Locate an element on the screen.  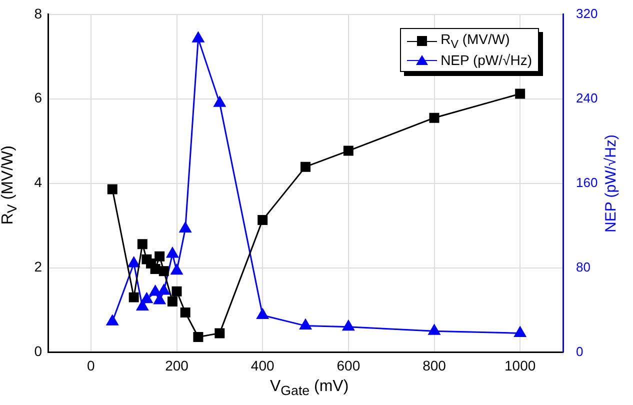
legend-label: R$_{V}$ (MV/W) is located at coordinates (475, 40).